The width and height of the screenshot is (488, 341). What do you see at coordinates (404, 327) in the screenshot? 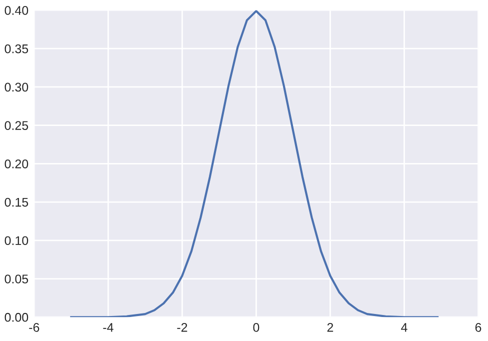
I see `x-tick-label: 4` at bounding box center [404, 327].